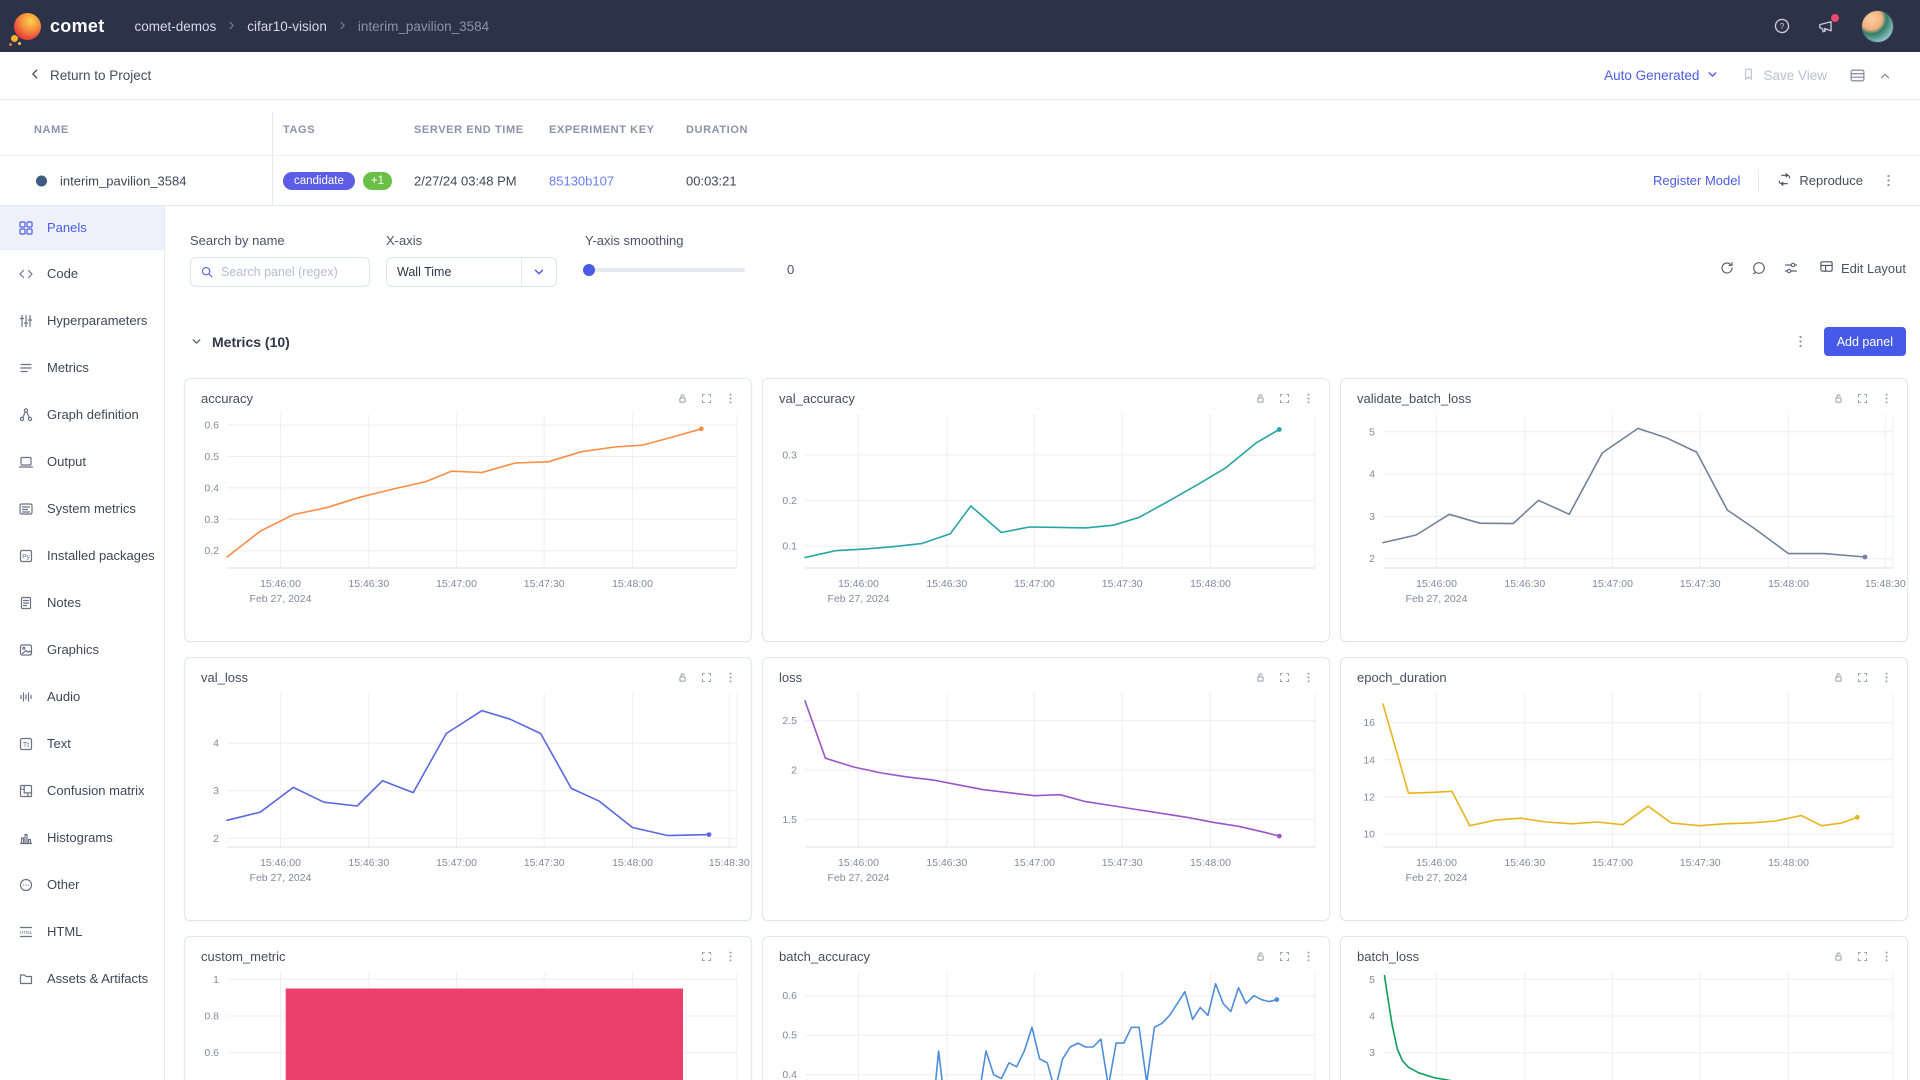 The height and width of the screenshot is (1080, 1920). I want to click on panel-header: val_accuracy, so click(1046, 393).